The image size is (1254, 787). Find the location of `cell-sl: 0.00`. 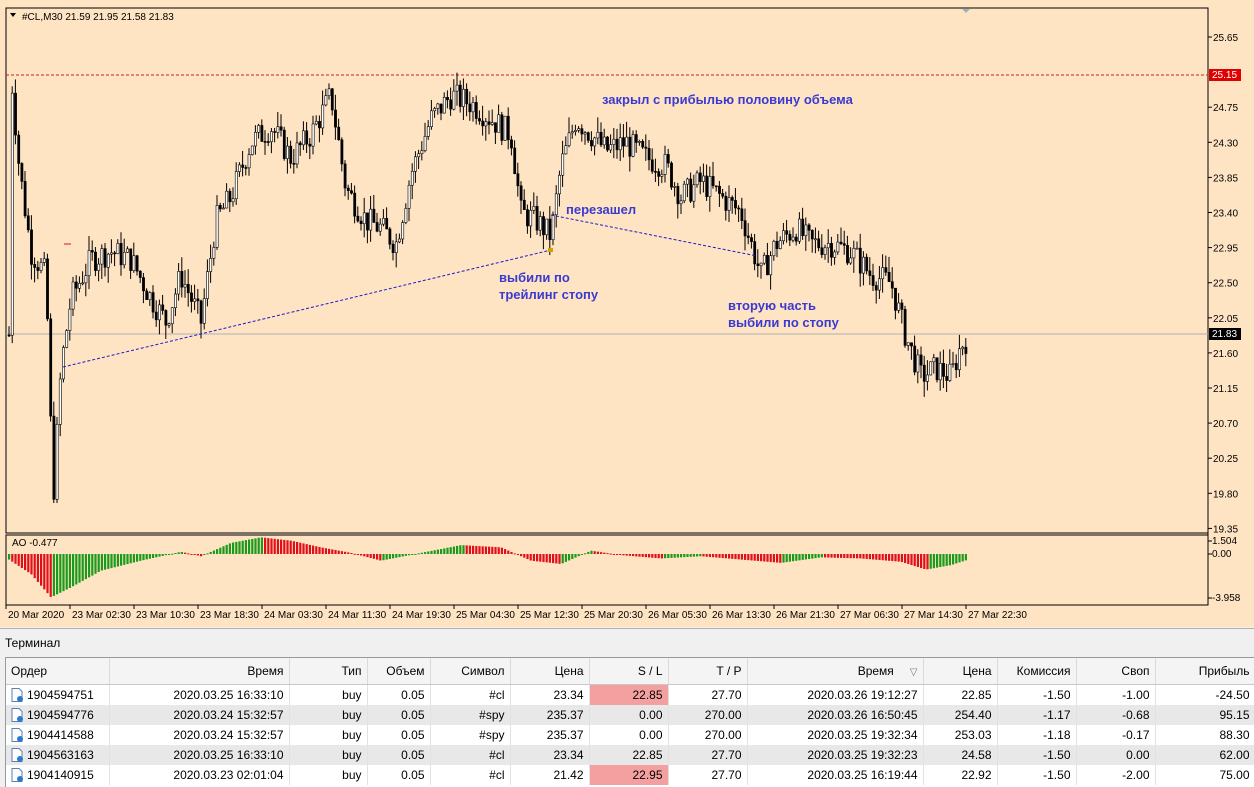

cell-sl: 0.00 is located at coordinates (629, 735).